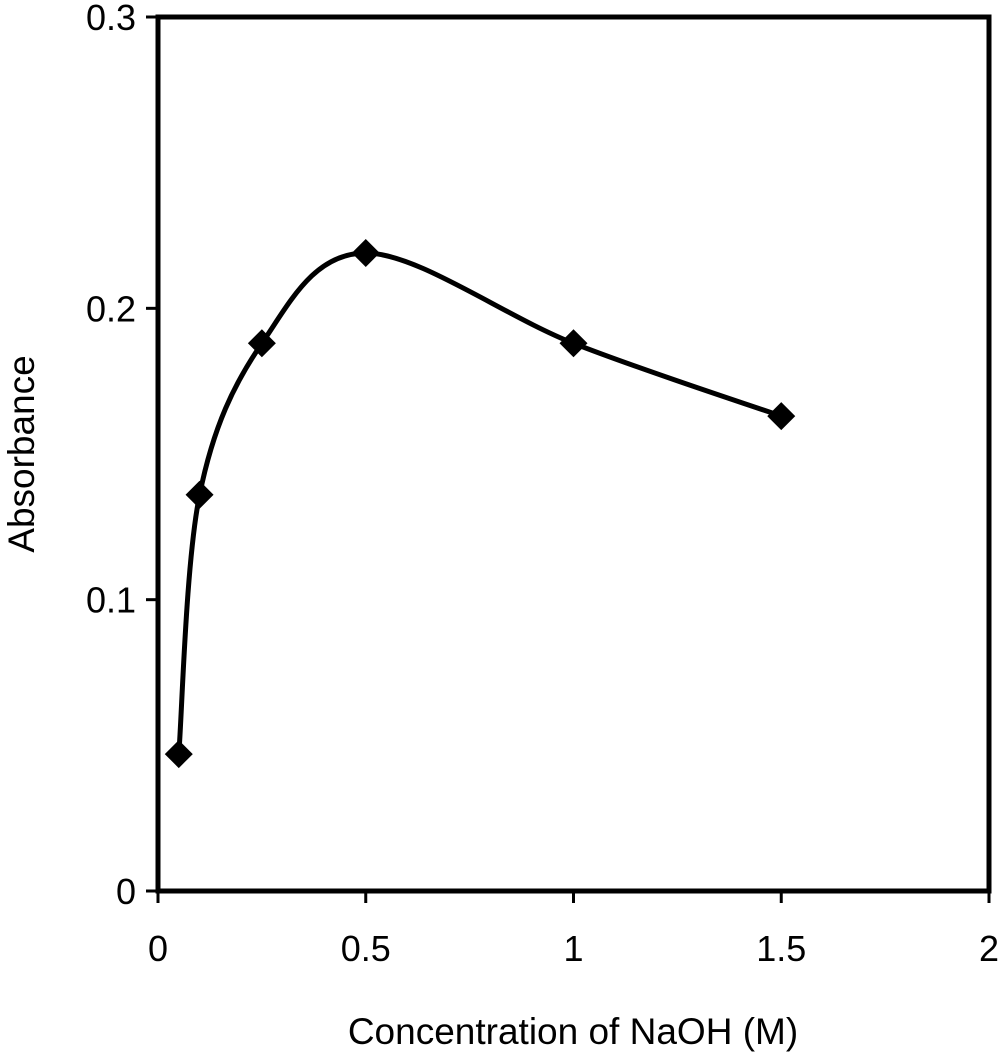 Image resolution: width=1000 pixels, height=1053 pixels. What do you see at coordinates (111, 456) in the screenshot?
I see `y-tick-labels: 0 0.1 0.2 0.3` at bounding box center [111, 456].